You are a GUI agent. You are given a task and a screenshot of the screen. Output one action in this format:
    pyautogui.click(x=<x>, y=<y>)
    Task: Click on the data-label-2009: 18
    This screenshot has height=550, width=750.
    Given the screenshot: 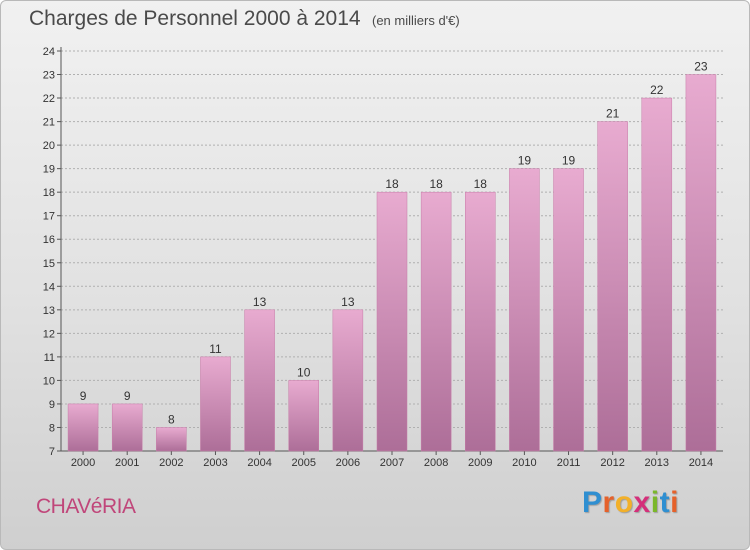 What is the action you would take?
    pyautogui.click(x=481, y=184)
    